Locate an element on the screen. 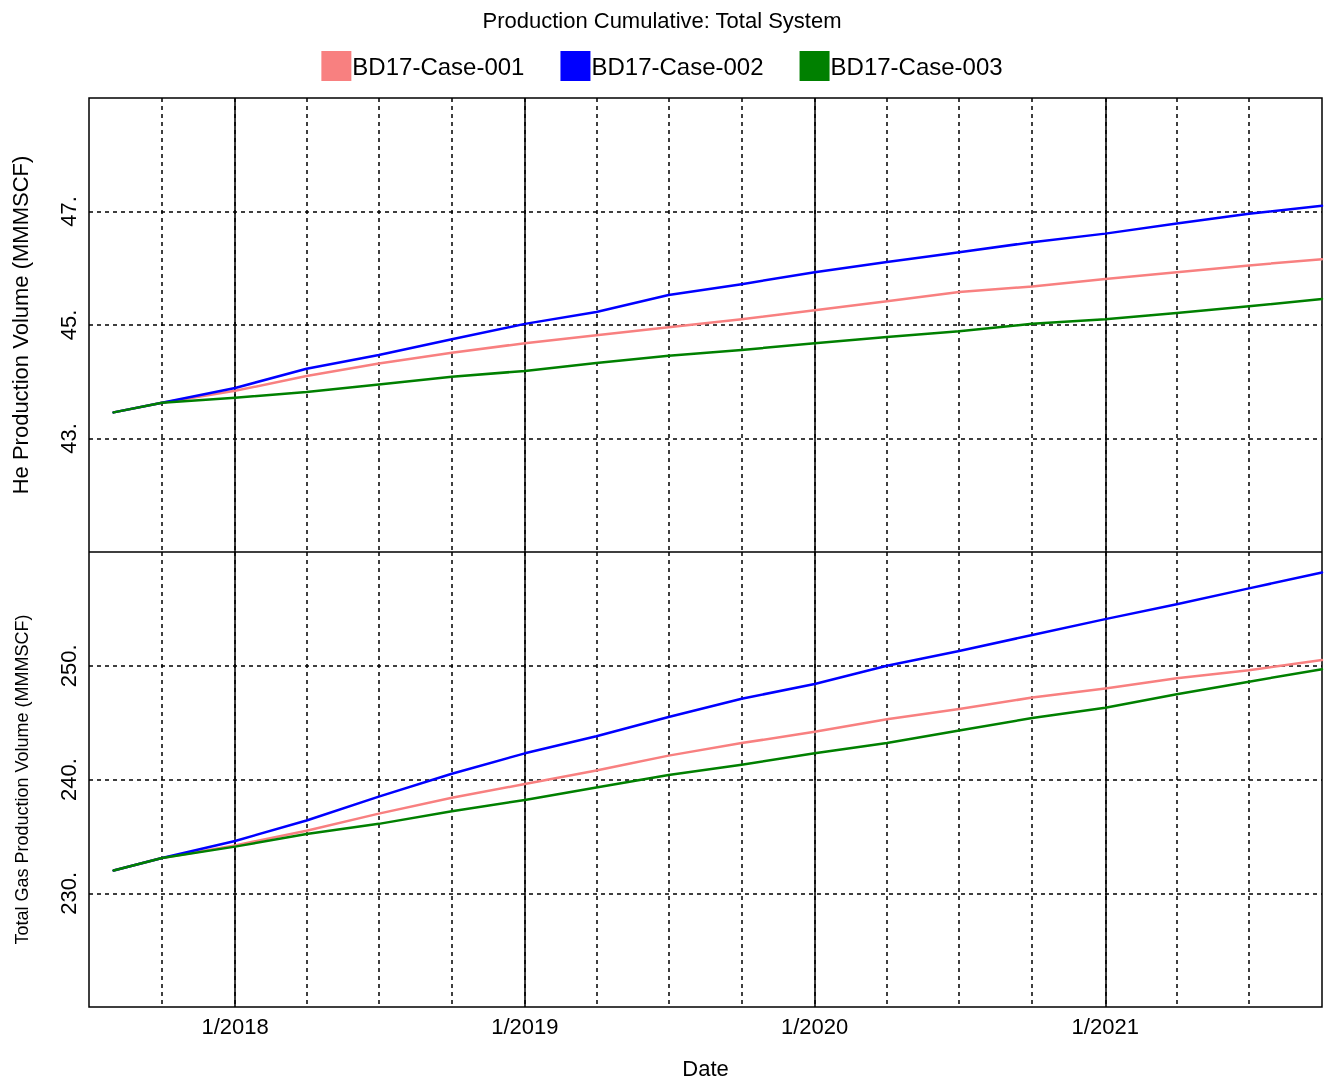  legend-label: BD17-Case-002 is located at coordinates (677, 66).